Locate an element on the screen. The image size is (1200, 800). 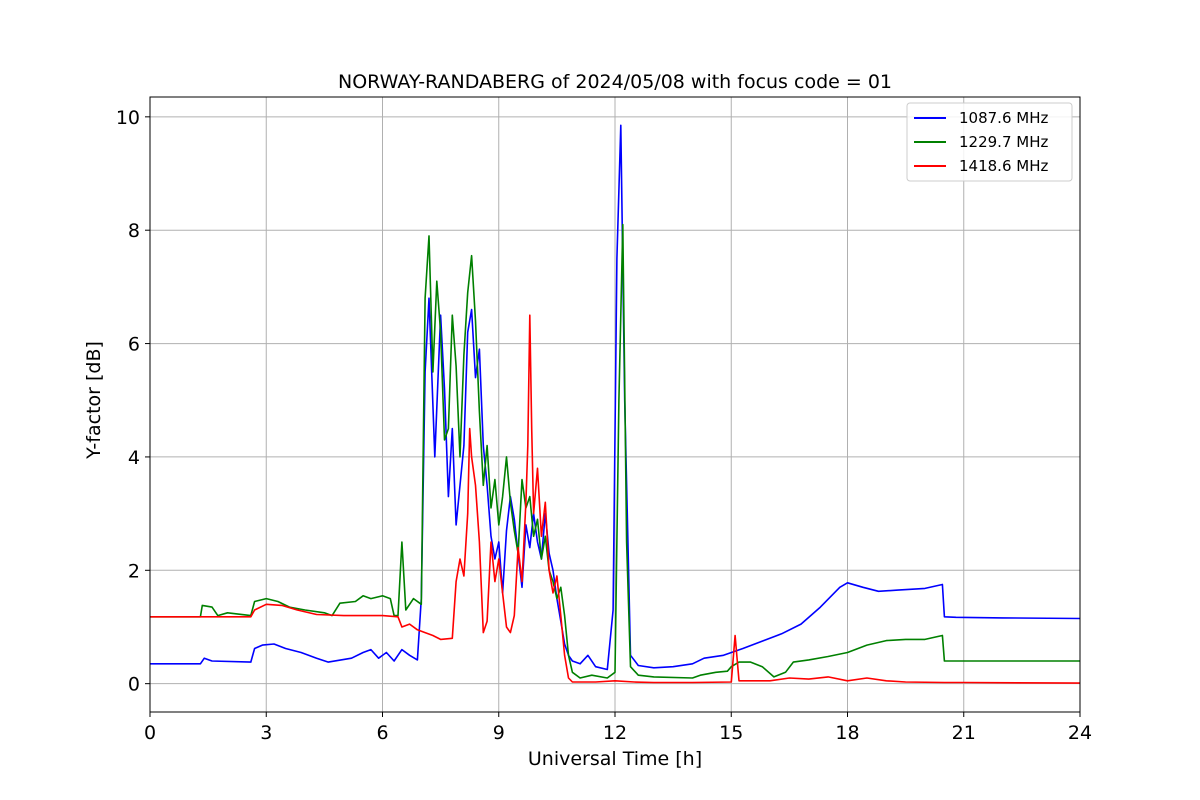
y-tick-label: 6 is located at coordinates (134, 345).